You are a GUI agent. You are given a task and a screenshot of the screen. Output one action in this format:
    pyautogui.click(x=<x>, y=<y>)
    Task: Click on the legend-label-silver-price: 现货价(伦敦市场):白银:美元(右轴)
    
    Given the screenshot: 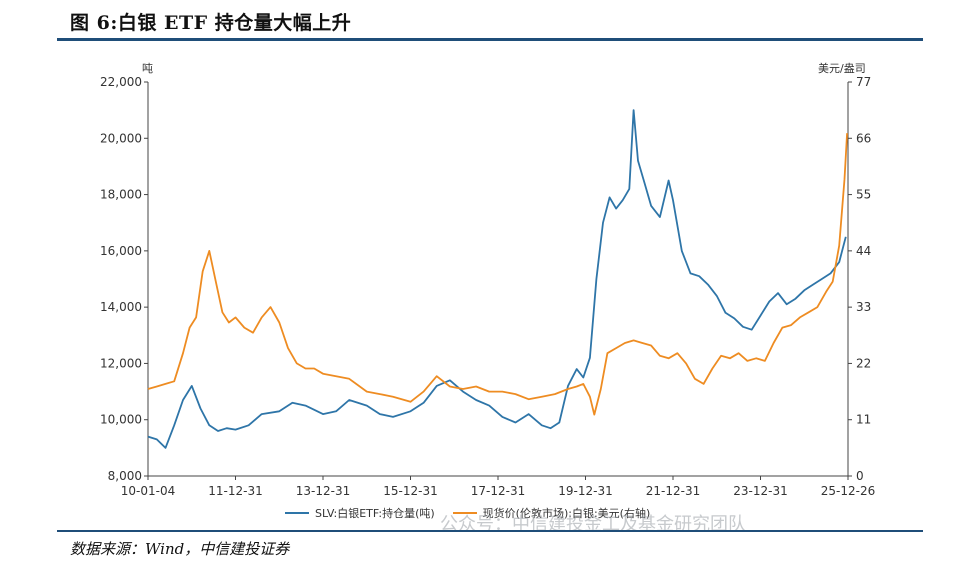 What is the action you would take?
    pyautogui.click(x=566, y=513)
    